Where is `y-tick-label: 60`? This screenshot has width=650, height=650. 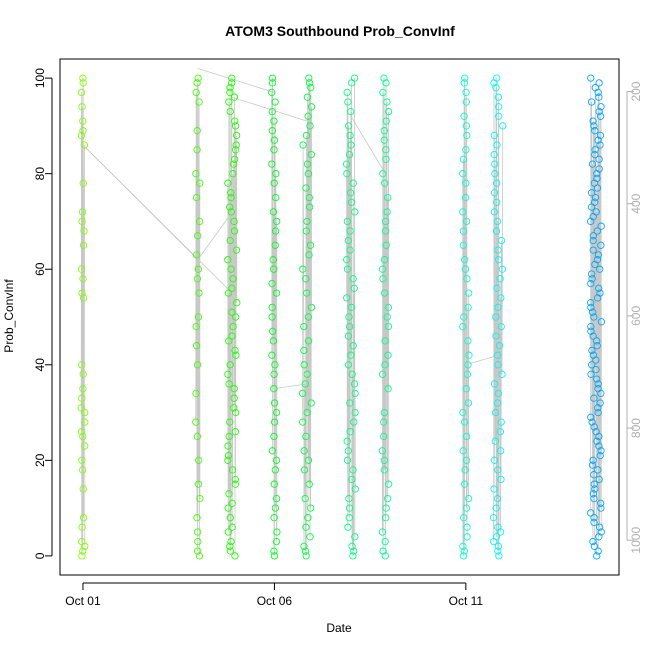
y-tick-label: 60 is located at coordinates (40, 269).